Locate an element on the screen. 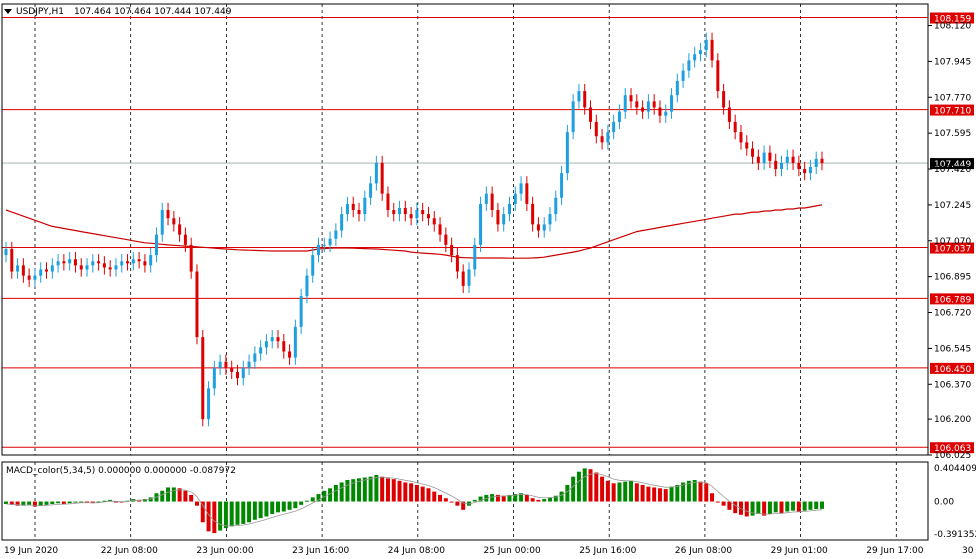 The width and height of the screenshot is (976, 559). price-tick-label: 107.245 is located at coordinates (952, 206).